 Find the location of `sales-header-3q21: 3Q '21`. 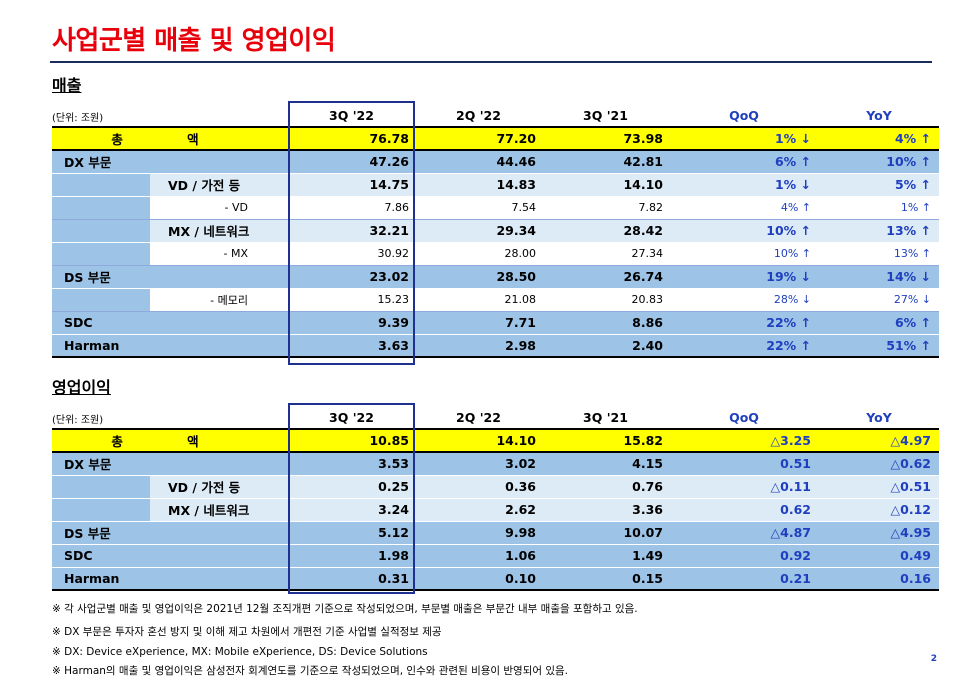

sales-header-3q21: 3Q '21 is located at coordinates (605, 115).